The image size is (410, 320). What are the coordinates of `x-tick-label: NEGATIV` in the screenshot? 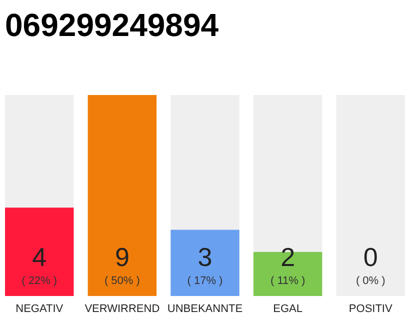 It's located at (40, 309).